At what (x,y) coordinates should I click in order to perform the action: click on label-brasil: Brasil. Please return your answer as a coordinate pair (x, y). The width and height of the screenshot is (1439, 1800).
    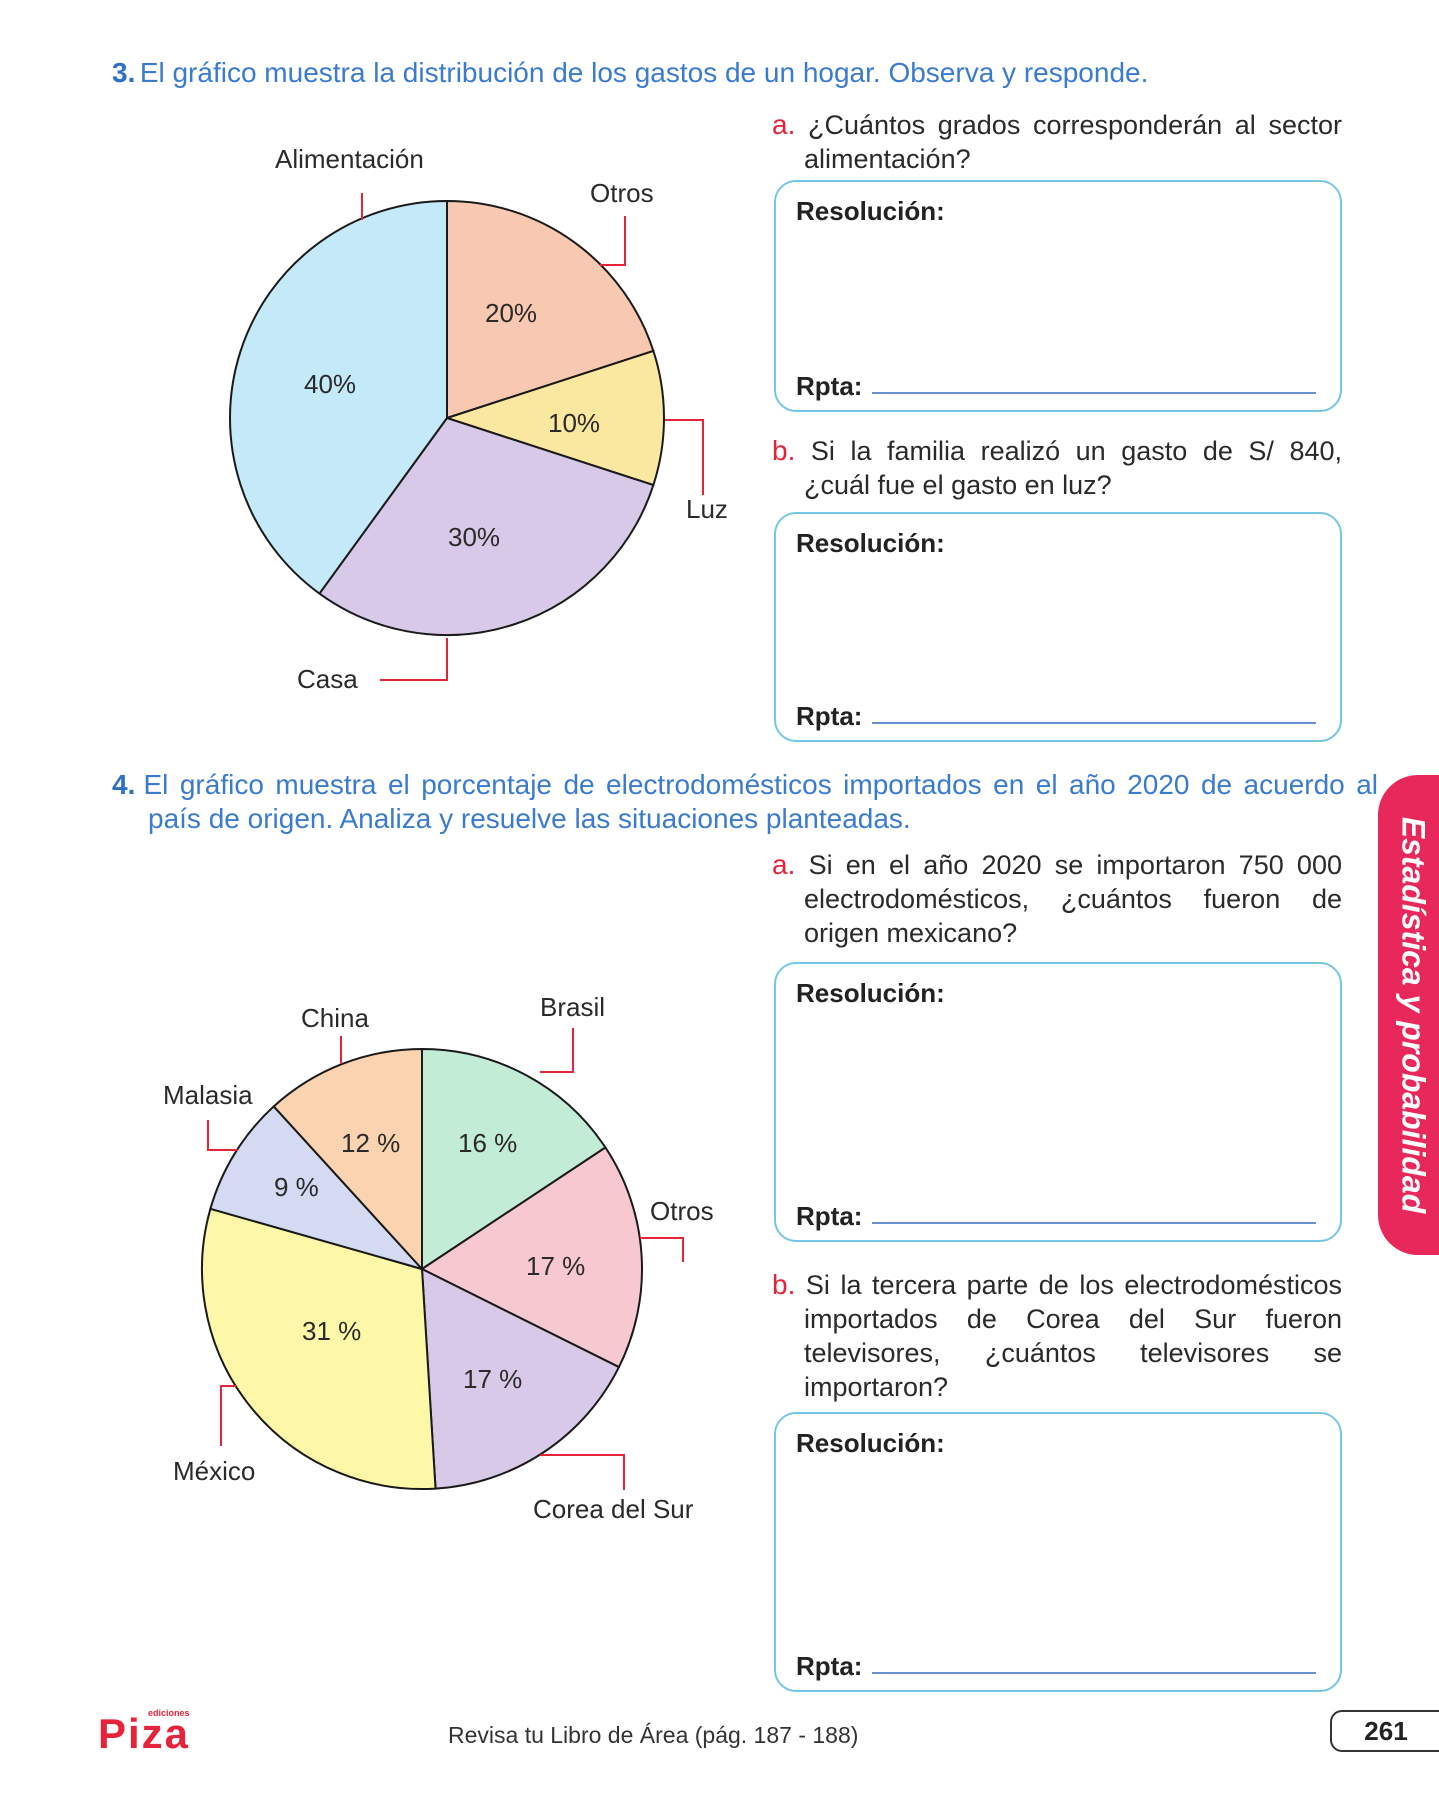
    Looking at the image, I should click on (572, 1007).